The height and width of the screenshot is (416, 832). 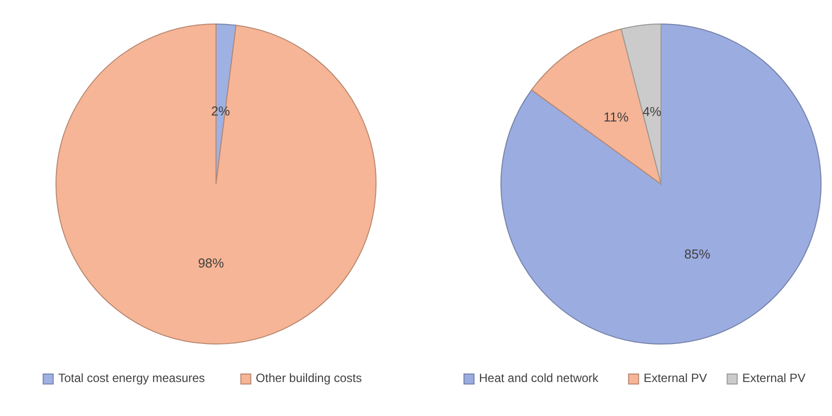 I want to click on data-label: 85%, so click(x=697, y=254).